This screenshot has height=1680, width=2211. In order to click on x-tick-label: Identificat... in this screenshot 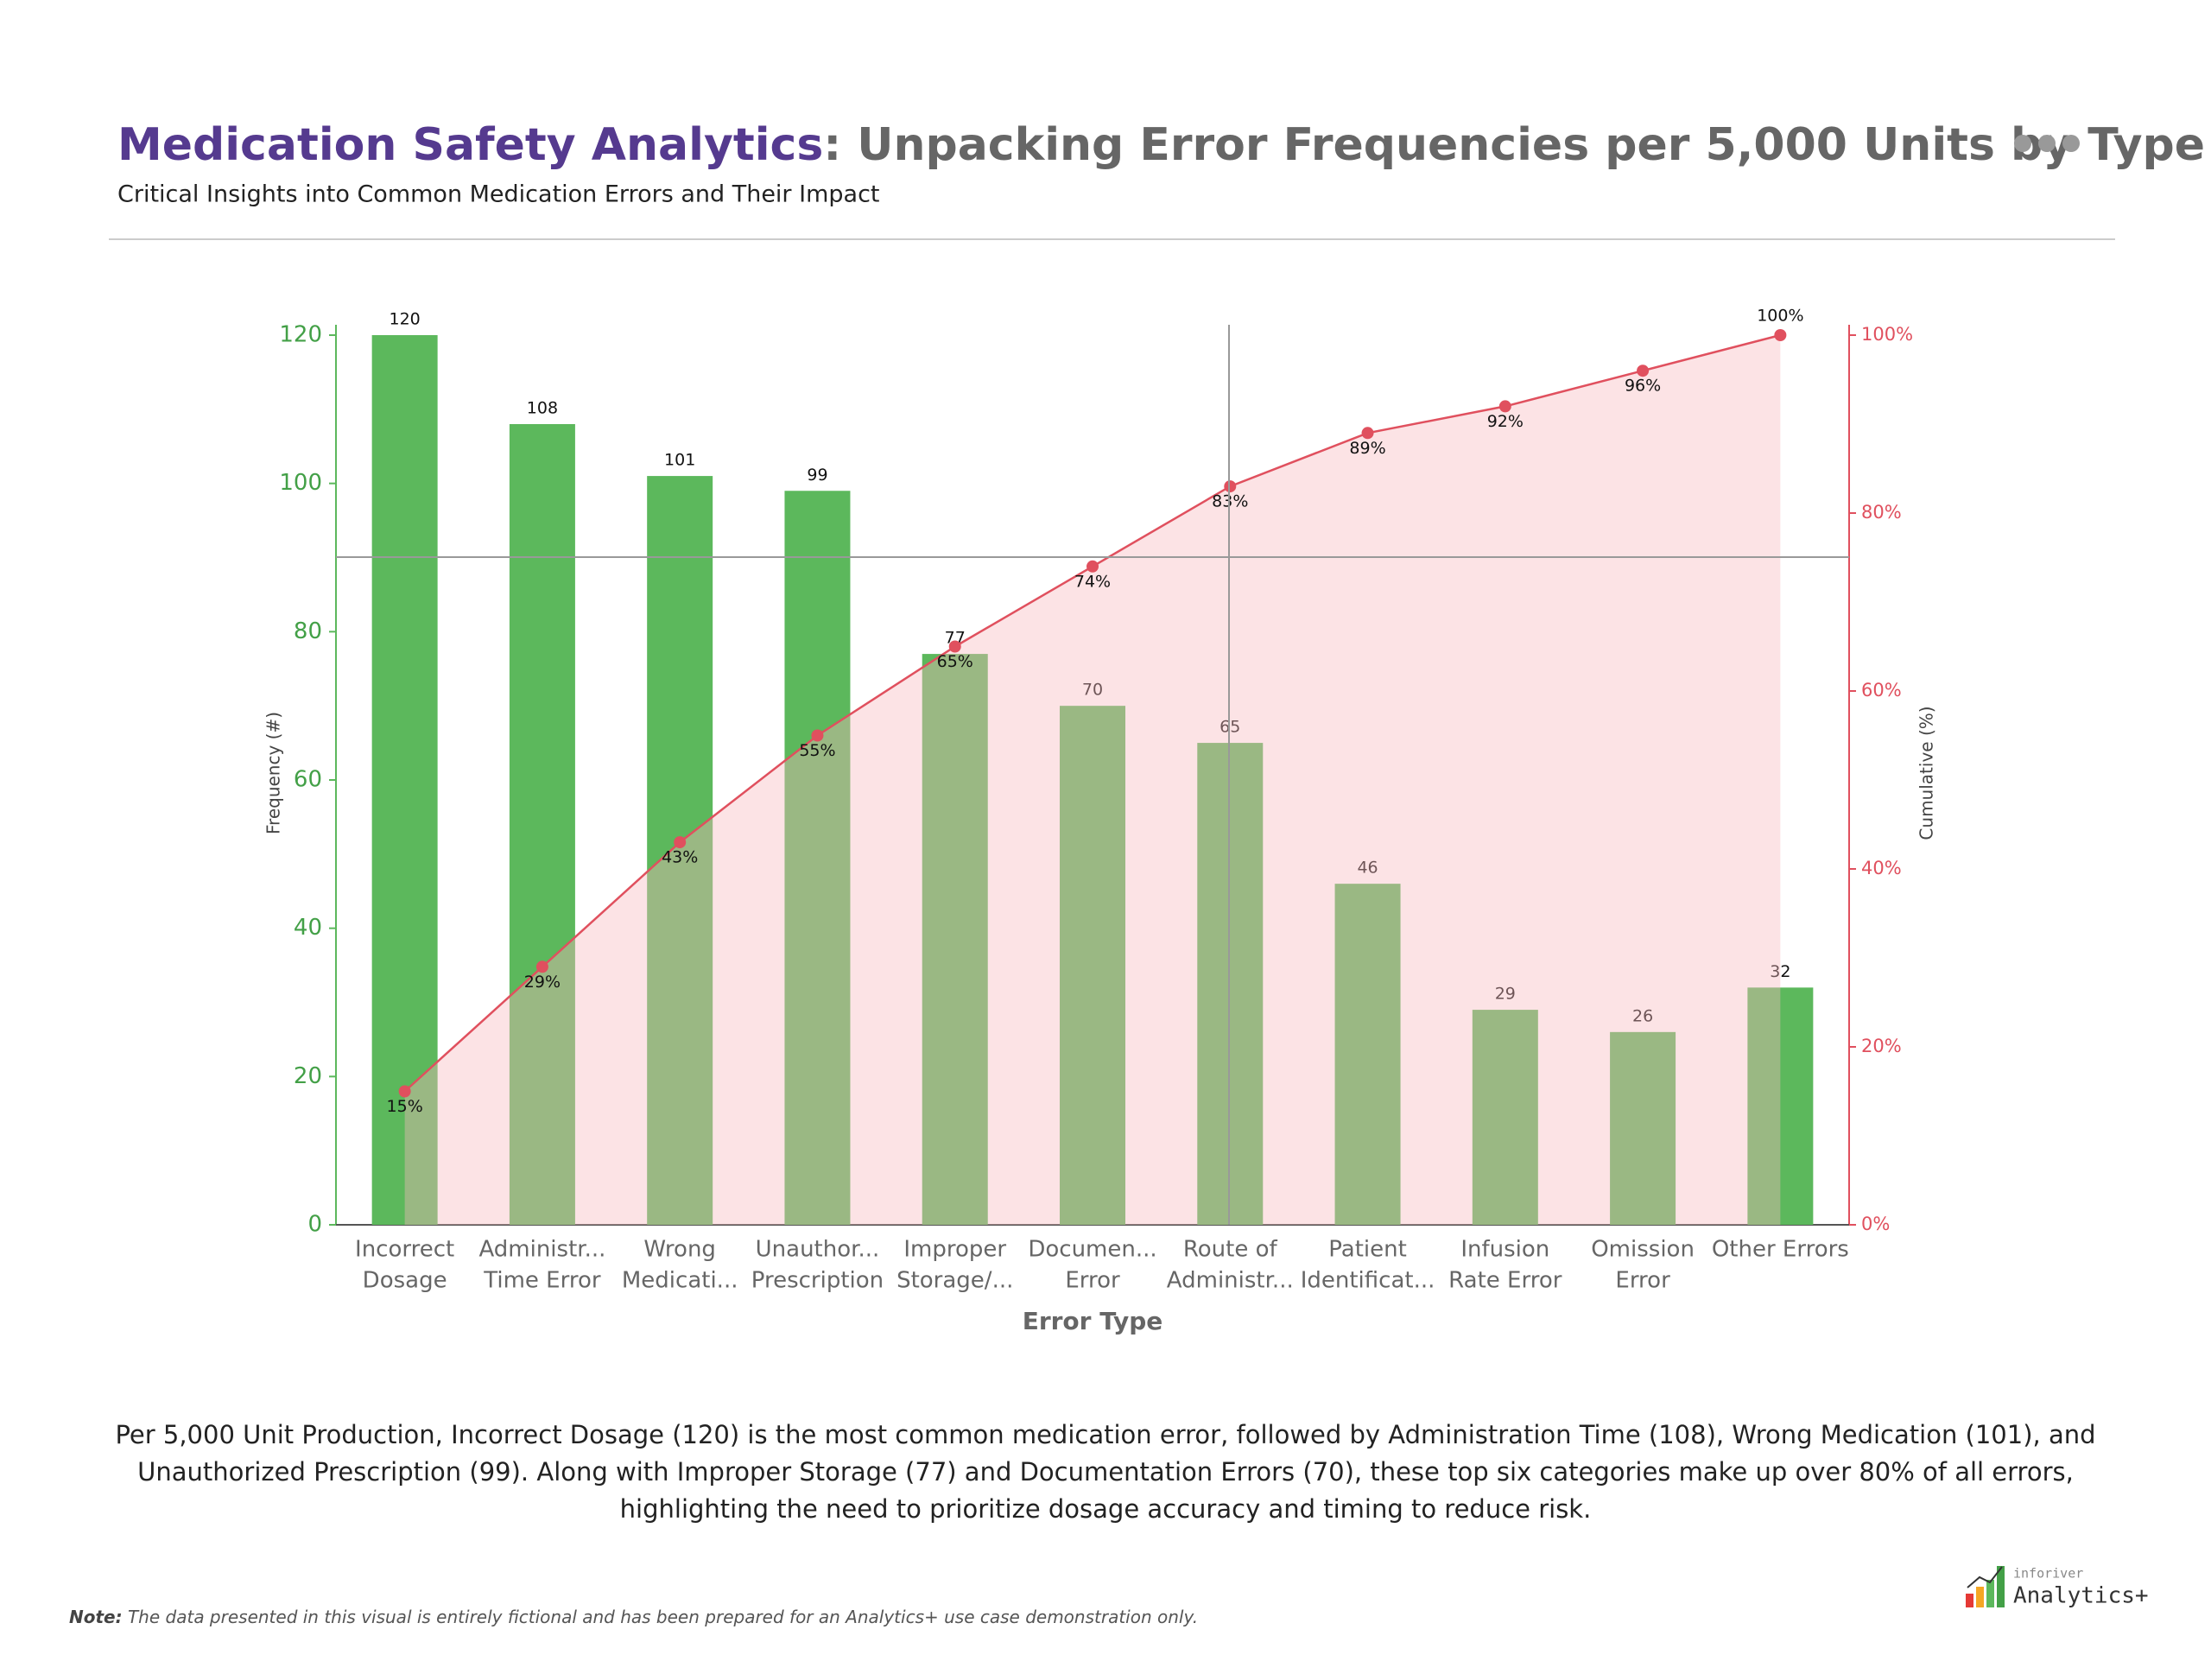, I will do `click(1368, 1281)`.